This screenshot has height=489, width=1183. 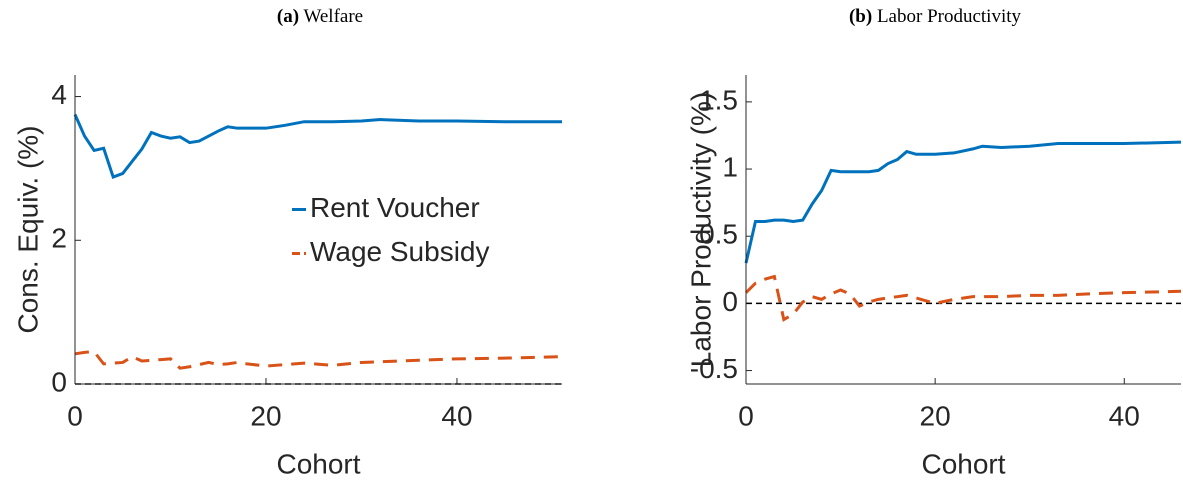 What do you see at coordinates (718, 234) in the screenshot?
I see `y-tick-label: 0.5` at bounding box center [718, 234].